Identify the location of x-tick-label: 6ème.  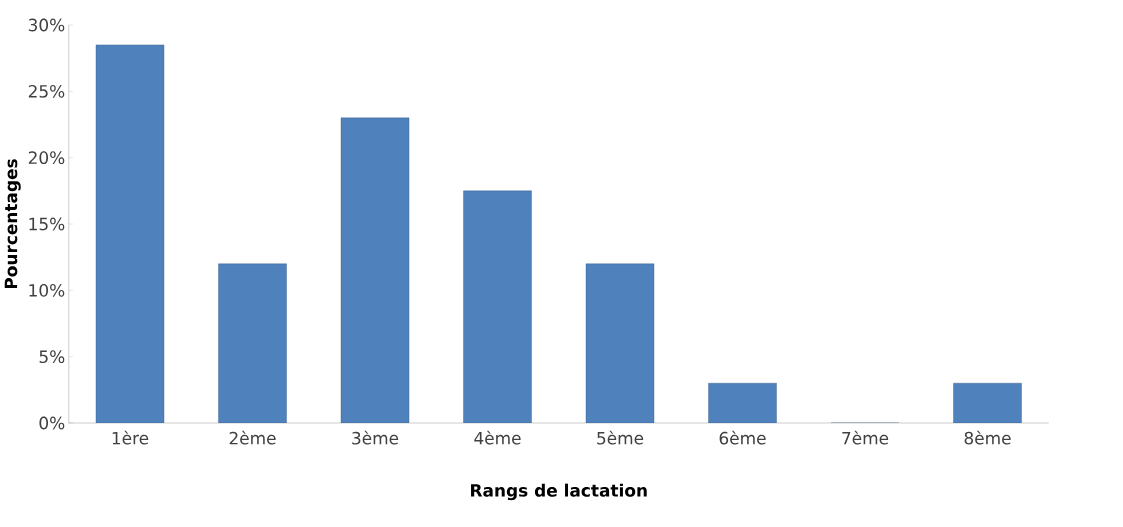
(742, 437).